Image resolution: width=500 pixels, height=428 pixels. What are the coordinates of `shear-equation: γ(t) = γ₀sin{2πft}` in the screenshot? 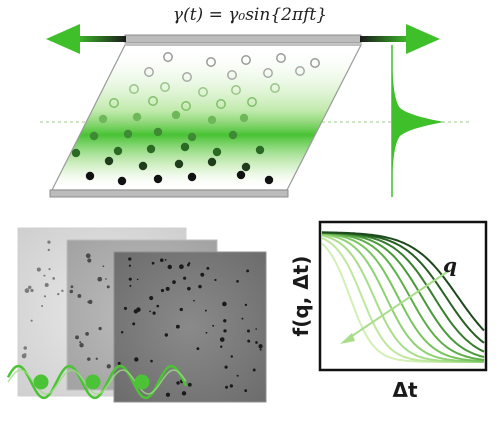 It's located at (250, 15).